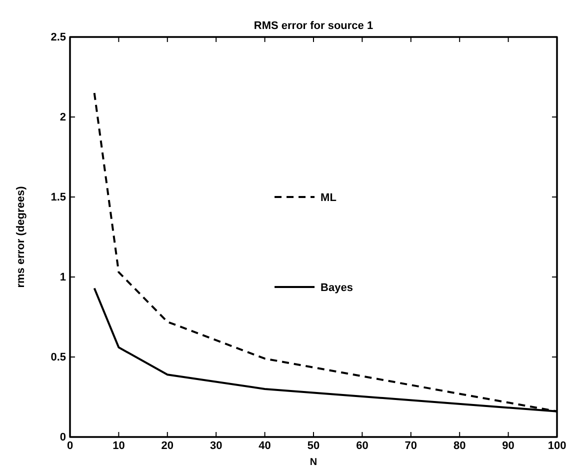 The height and width of the screenshot is (467, 581). I want to click on x-tick-label: 10, so click(118, 446).